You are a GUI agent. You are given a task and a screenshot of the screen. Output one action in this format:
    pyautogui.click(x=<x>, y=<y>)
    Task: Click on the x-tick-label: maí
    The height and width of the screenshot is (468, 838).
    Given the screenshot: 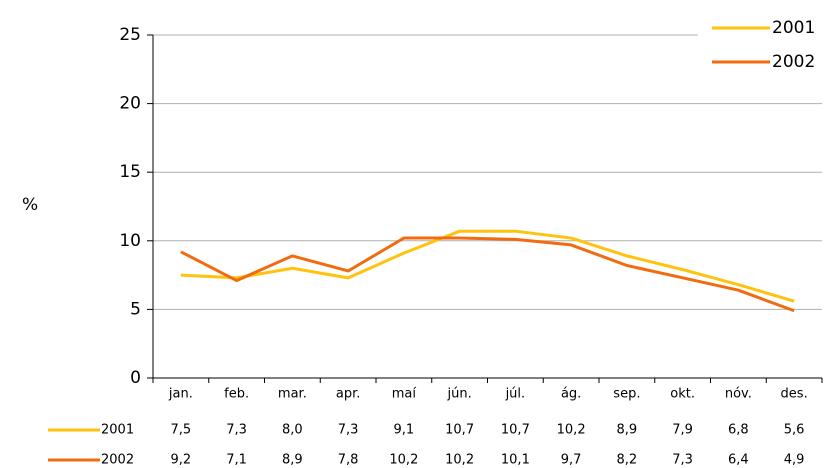 What is the action you would take?
    pyautogui.click(x=404, y=394)
    